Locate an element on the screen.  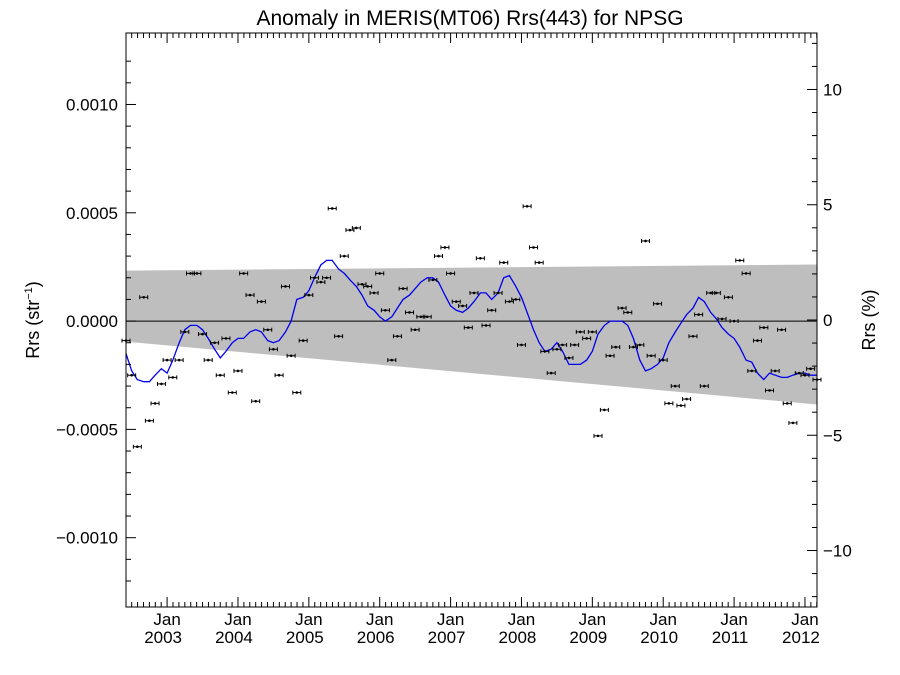
chart-title: Anomaly in MERIS(MT06) Rrs(443) for NPSG is located at coordinates (469, 18).